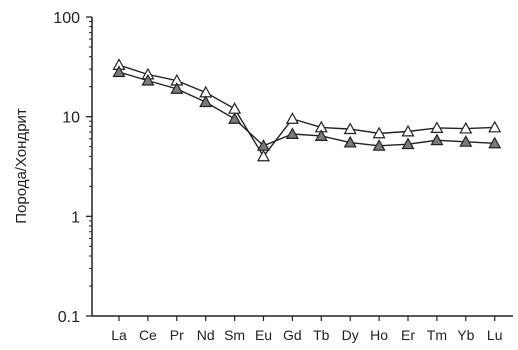  What do you see at coordinates (495, 335) in the screenshot?
I see `x-tick-label: Lu` at bounding box center [495, 335].